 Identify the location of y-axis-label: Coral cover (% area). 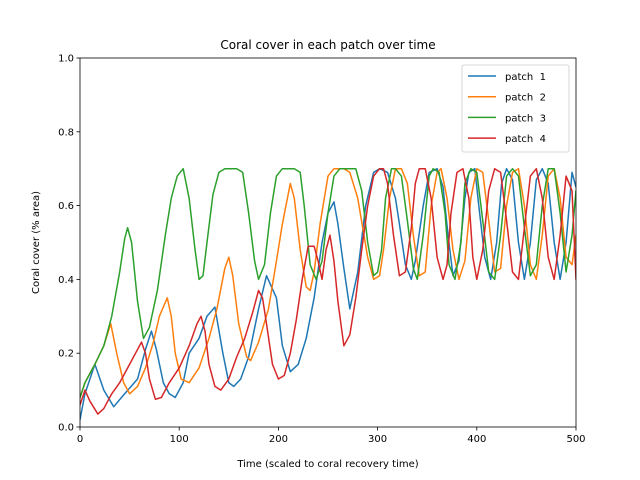
(36, 242).